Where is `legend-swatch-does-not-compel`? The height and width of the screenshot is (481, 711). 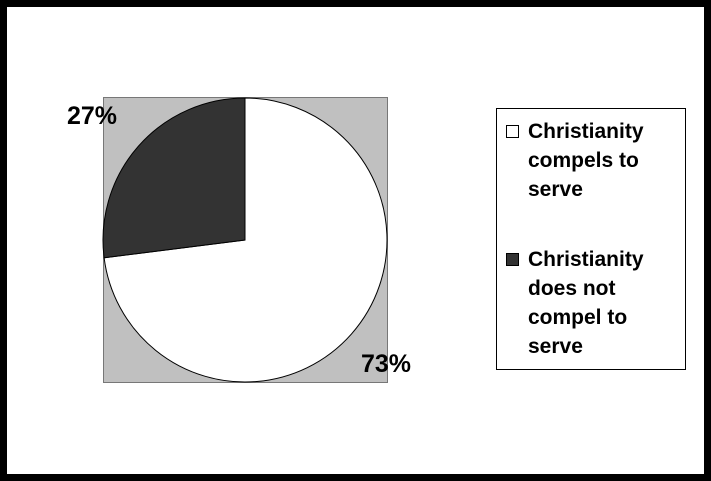
legend-swatch-does-not-compel is located at coordinates (512, 259).